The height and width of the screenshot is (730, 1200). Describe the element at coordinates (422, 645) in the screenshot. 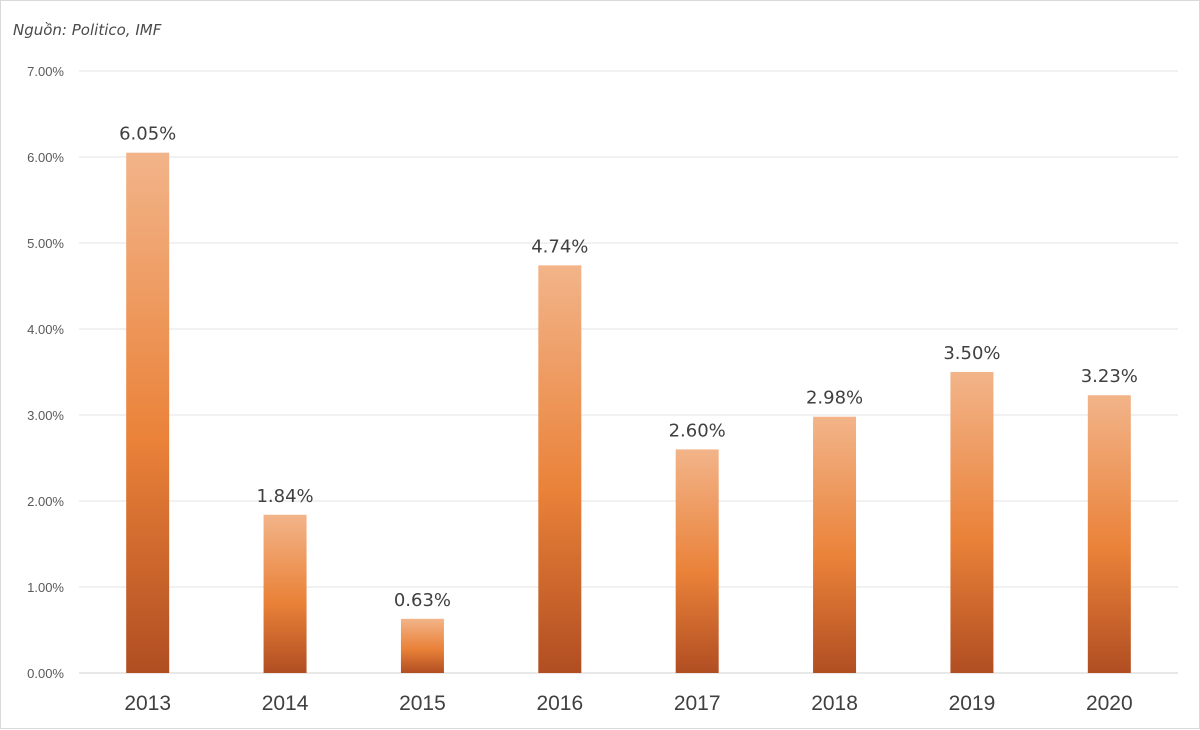

I see `bar-2015` at that location.